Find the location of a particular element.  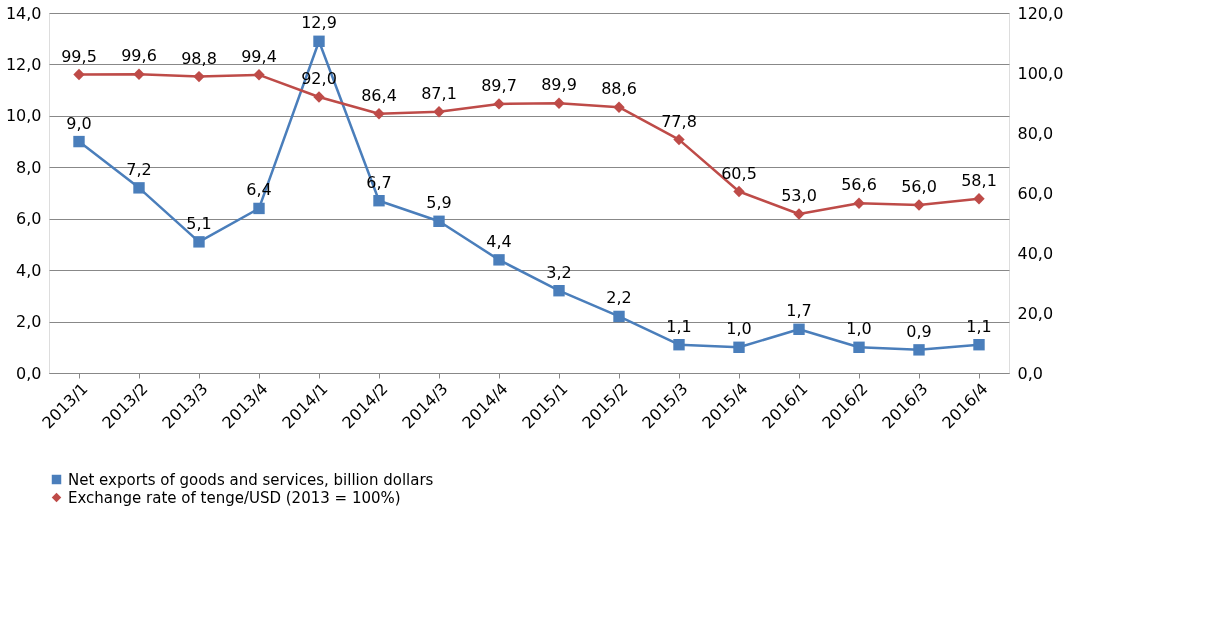

data-label: 56,0 is located at coordinates (919, 186).